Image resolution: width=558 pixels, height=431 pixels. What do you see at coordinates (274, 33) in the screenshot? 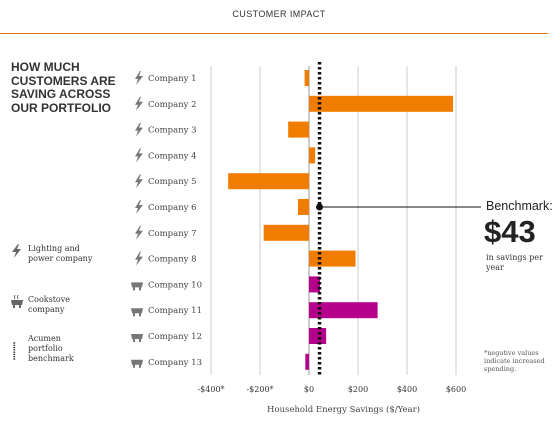
I see `header-divider` at bounding box center [274, 33].